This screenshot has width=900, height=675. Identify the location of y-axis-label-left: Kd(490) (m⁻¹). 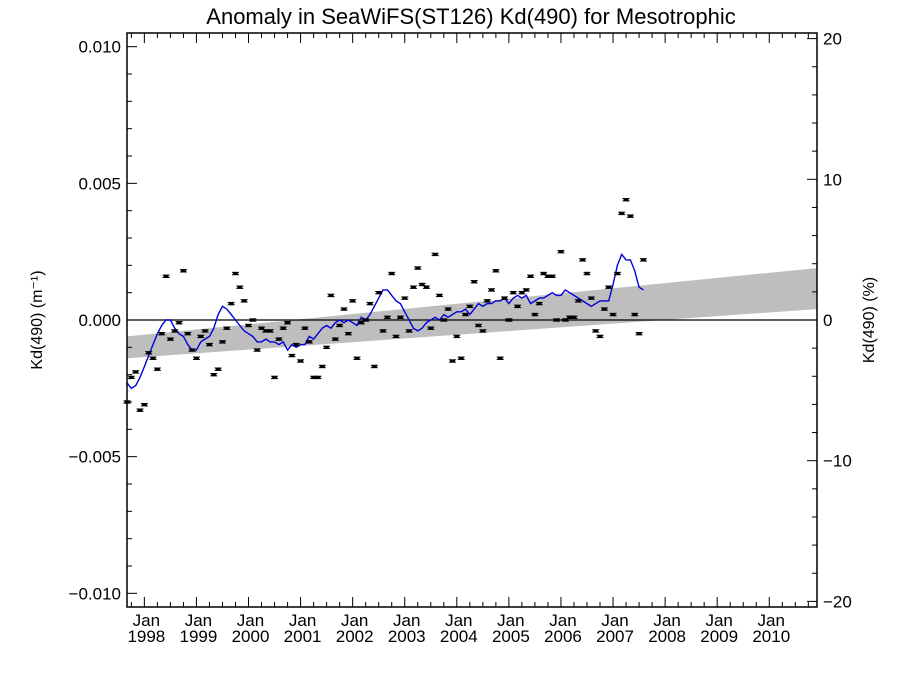
(37, 319).